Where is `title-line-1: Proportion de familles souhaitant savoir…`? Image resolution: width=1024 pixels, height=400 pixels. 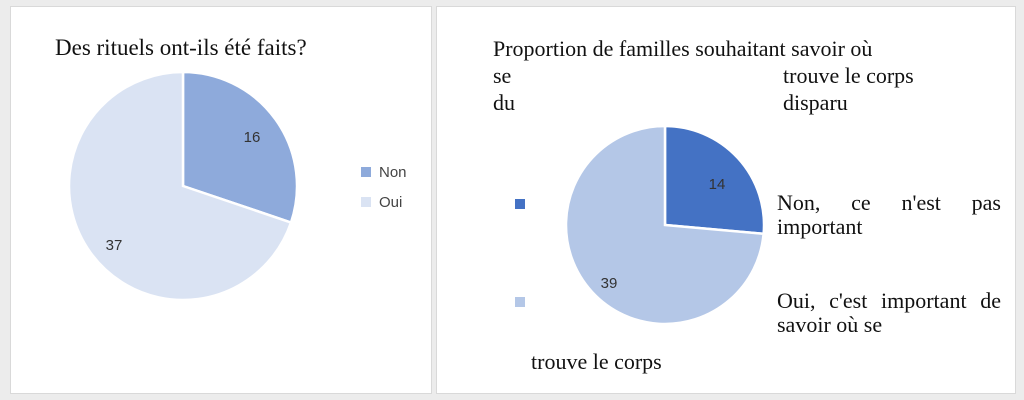 title-line-1: Proportion de familles souhaitant savoir… is located at coordinates (683, 48).